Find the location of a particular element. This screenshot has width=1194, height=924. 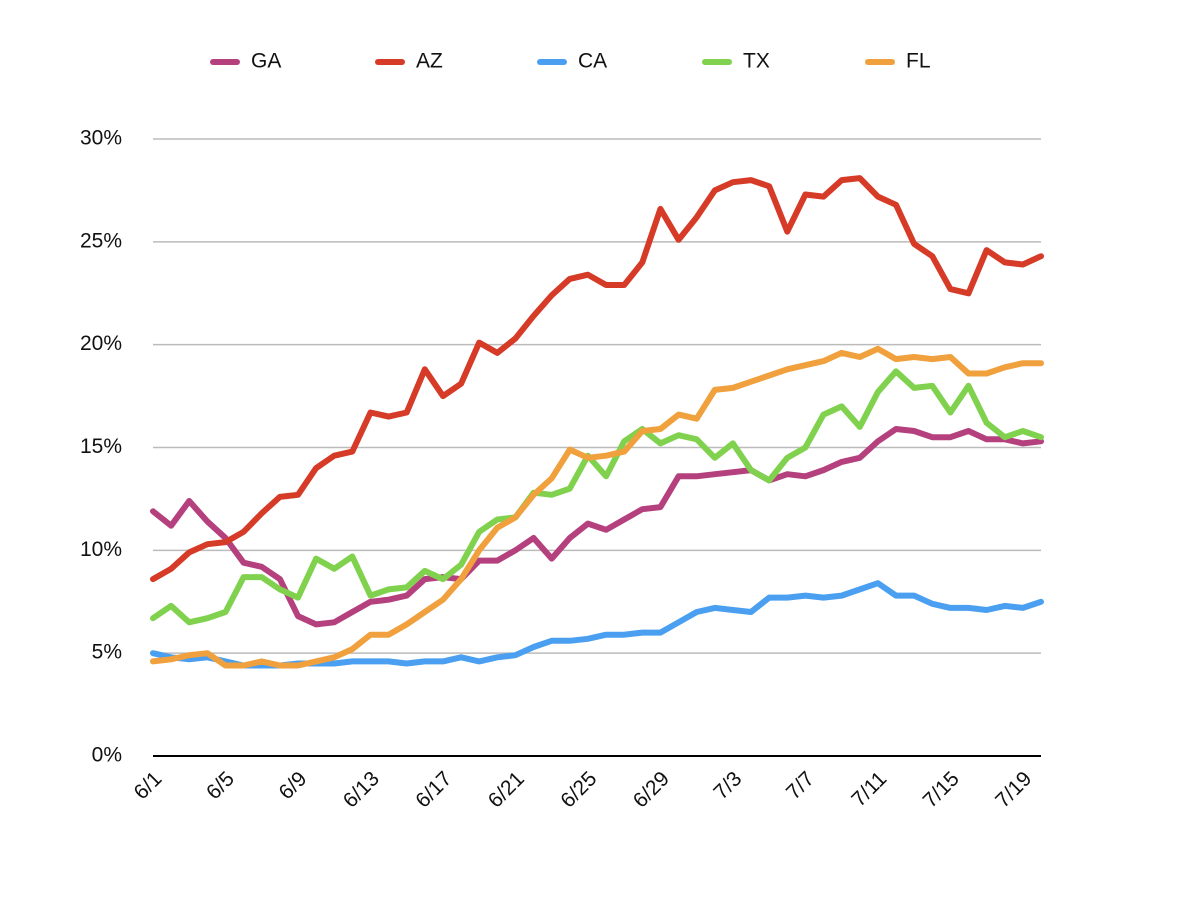

legend-label: GA is located at coordinates (266, 61).